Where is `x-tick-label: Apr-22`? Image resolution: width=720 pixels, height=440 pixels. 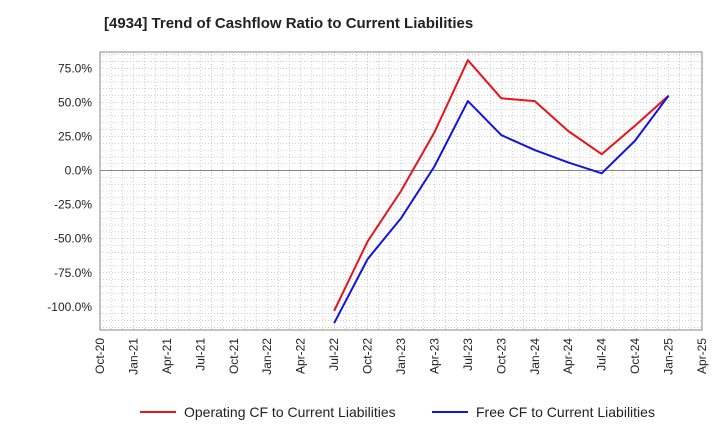 x-tick-label: Apr-22 is located at coordinates (301, 356).